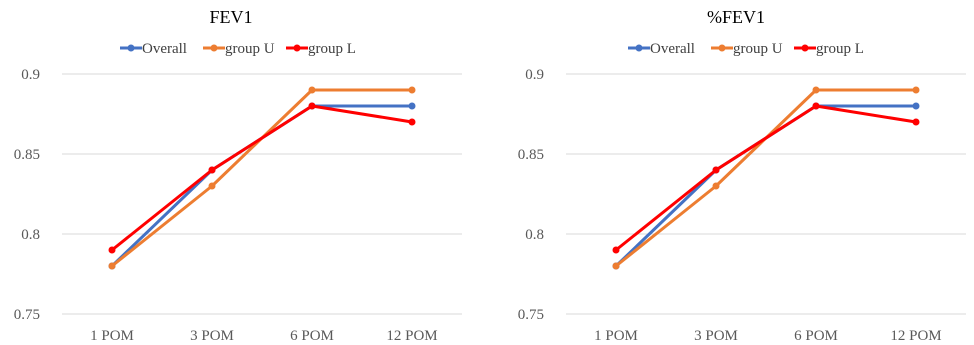 The width and height of the screenshot is (974, 345). Describe the element at coordinates (816, 336) in the screenshot. I see `percent-fev1-x-tick-label: 6 POM` at that location.